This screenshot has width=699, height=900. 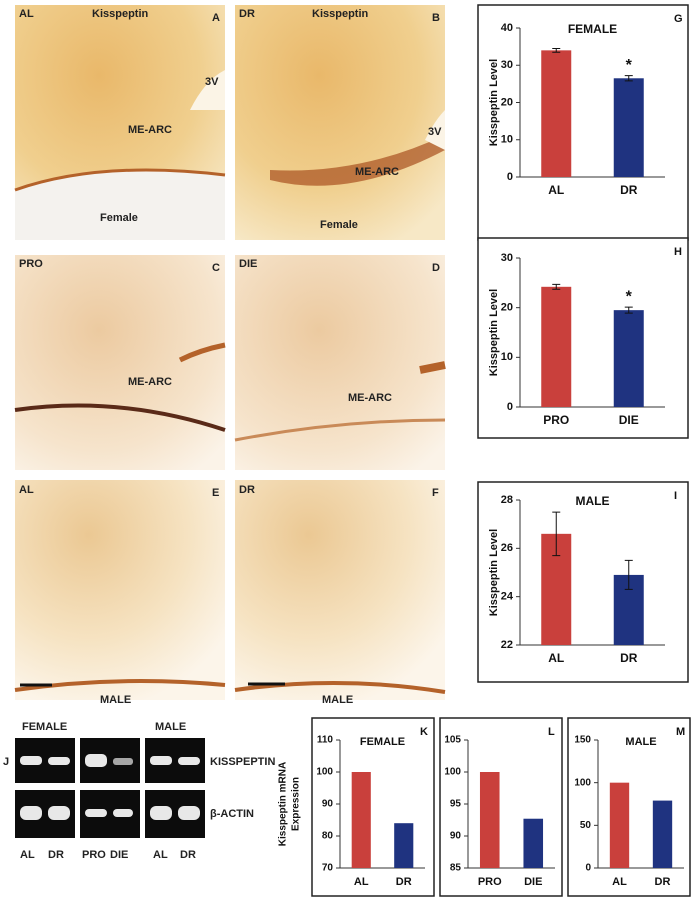 I want to click on y-tick-label: 28, so click(x=507, y=500).